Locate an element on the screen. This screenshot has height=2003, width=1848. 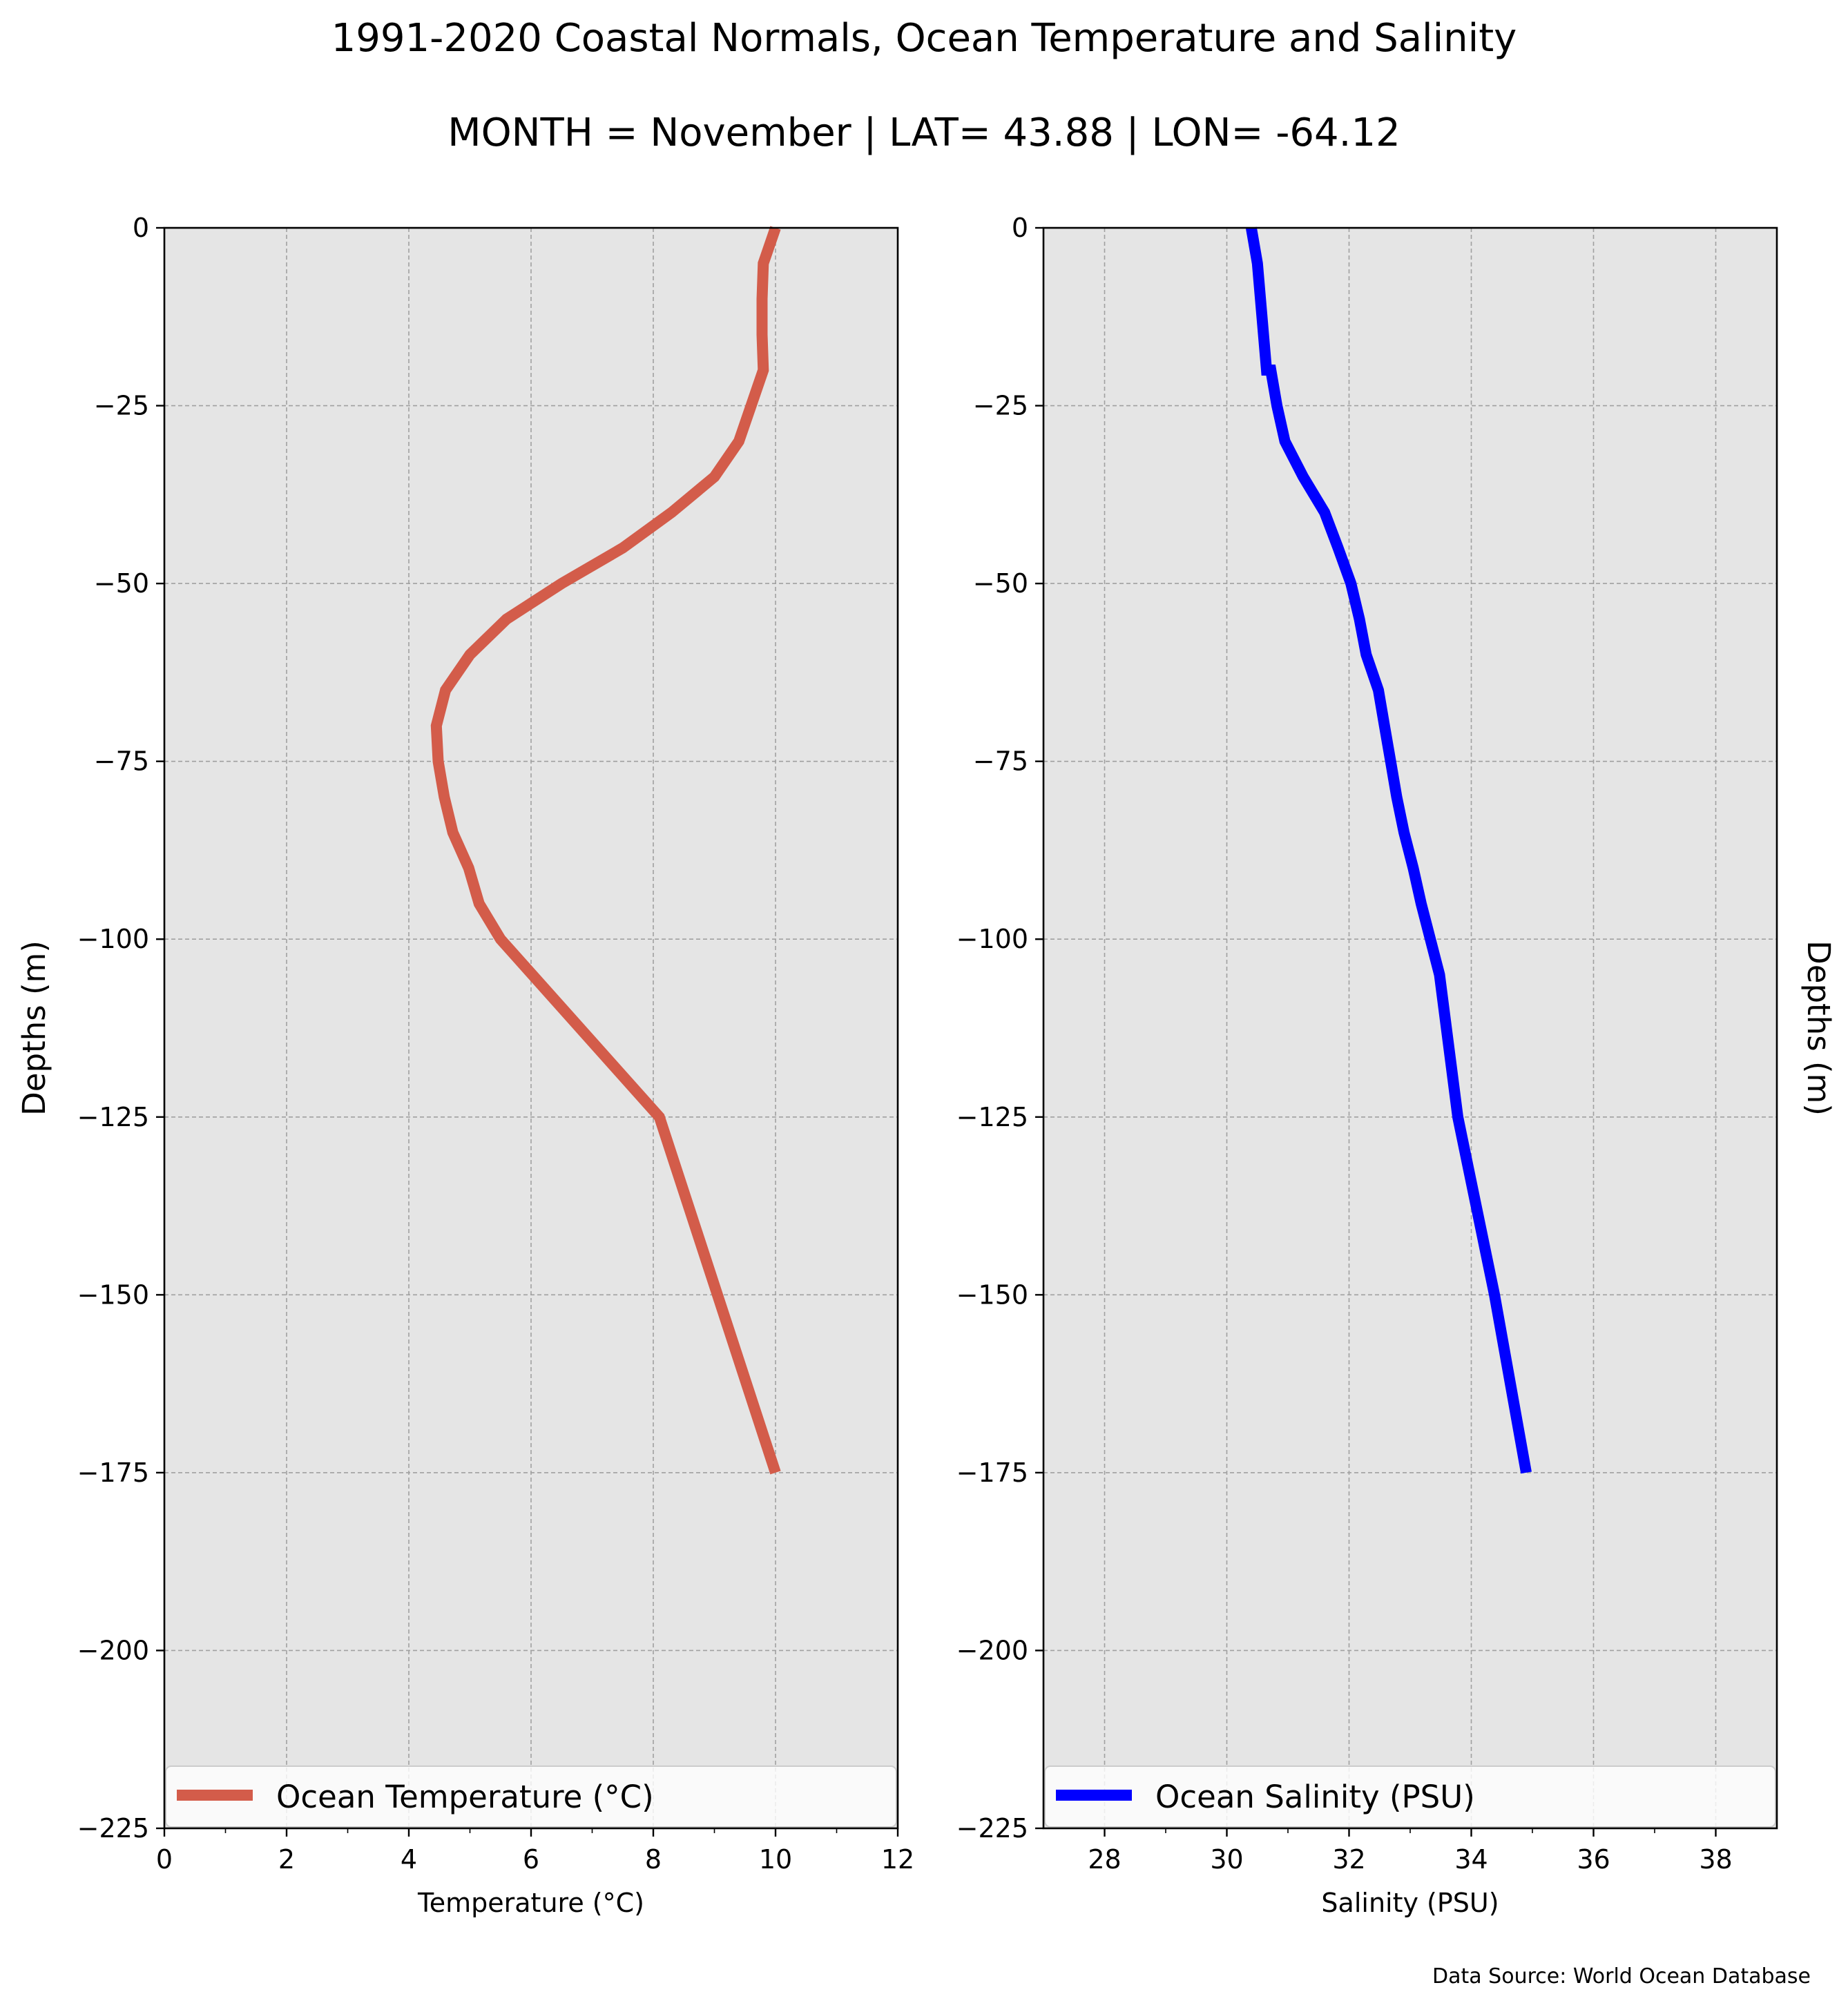
temperature-x-tick-label: 0 is located at coordinates (164, 1860).